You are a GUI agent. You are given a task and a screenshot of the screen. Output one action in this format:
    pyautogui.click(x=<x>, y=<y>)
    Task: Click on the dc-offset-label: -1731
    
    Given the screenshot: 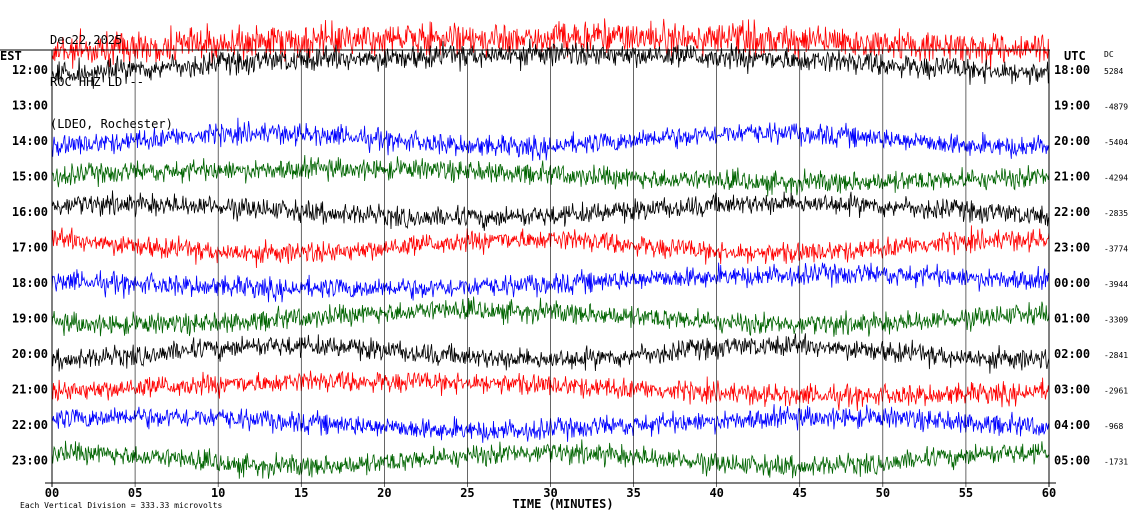 What is the action you would take?
    pyautogui.click(x=1116, y=462)
    